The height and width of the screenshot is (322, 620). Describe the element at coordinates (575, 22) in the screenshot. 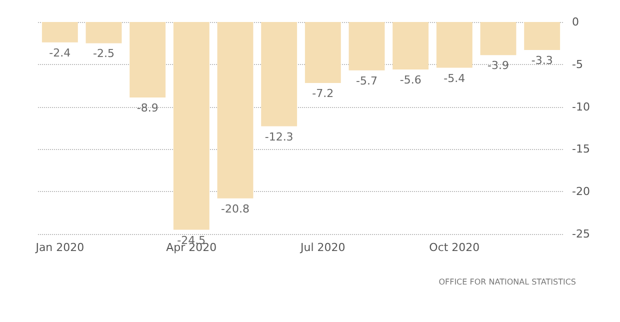

I see `y-tick-label: 0` at that location.